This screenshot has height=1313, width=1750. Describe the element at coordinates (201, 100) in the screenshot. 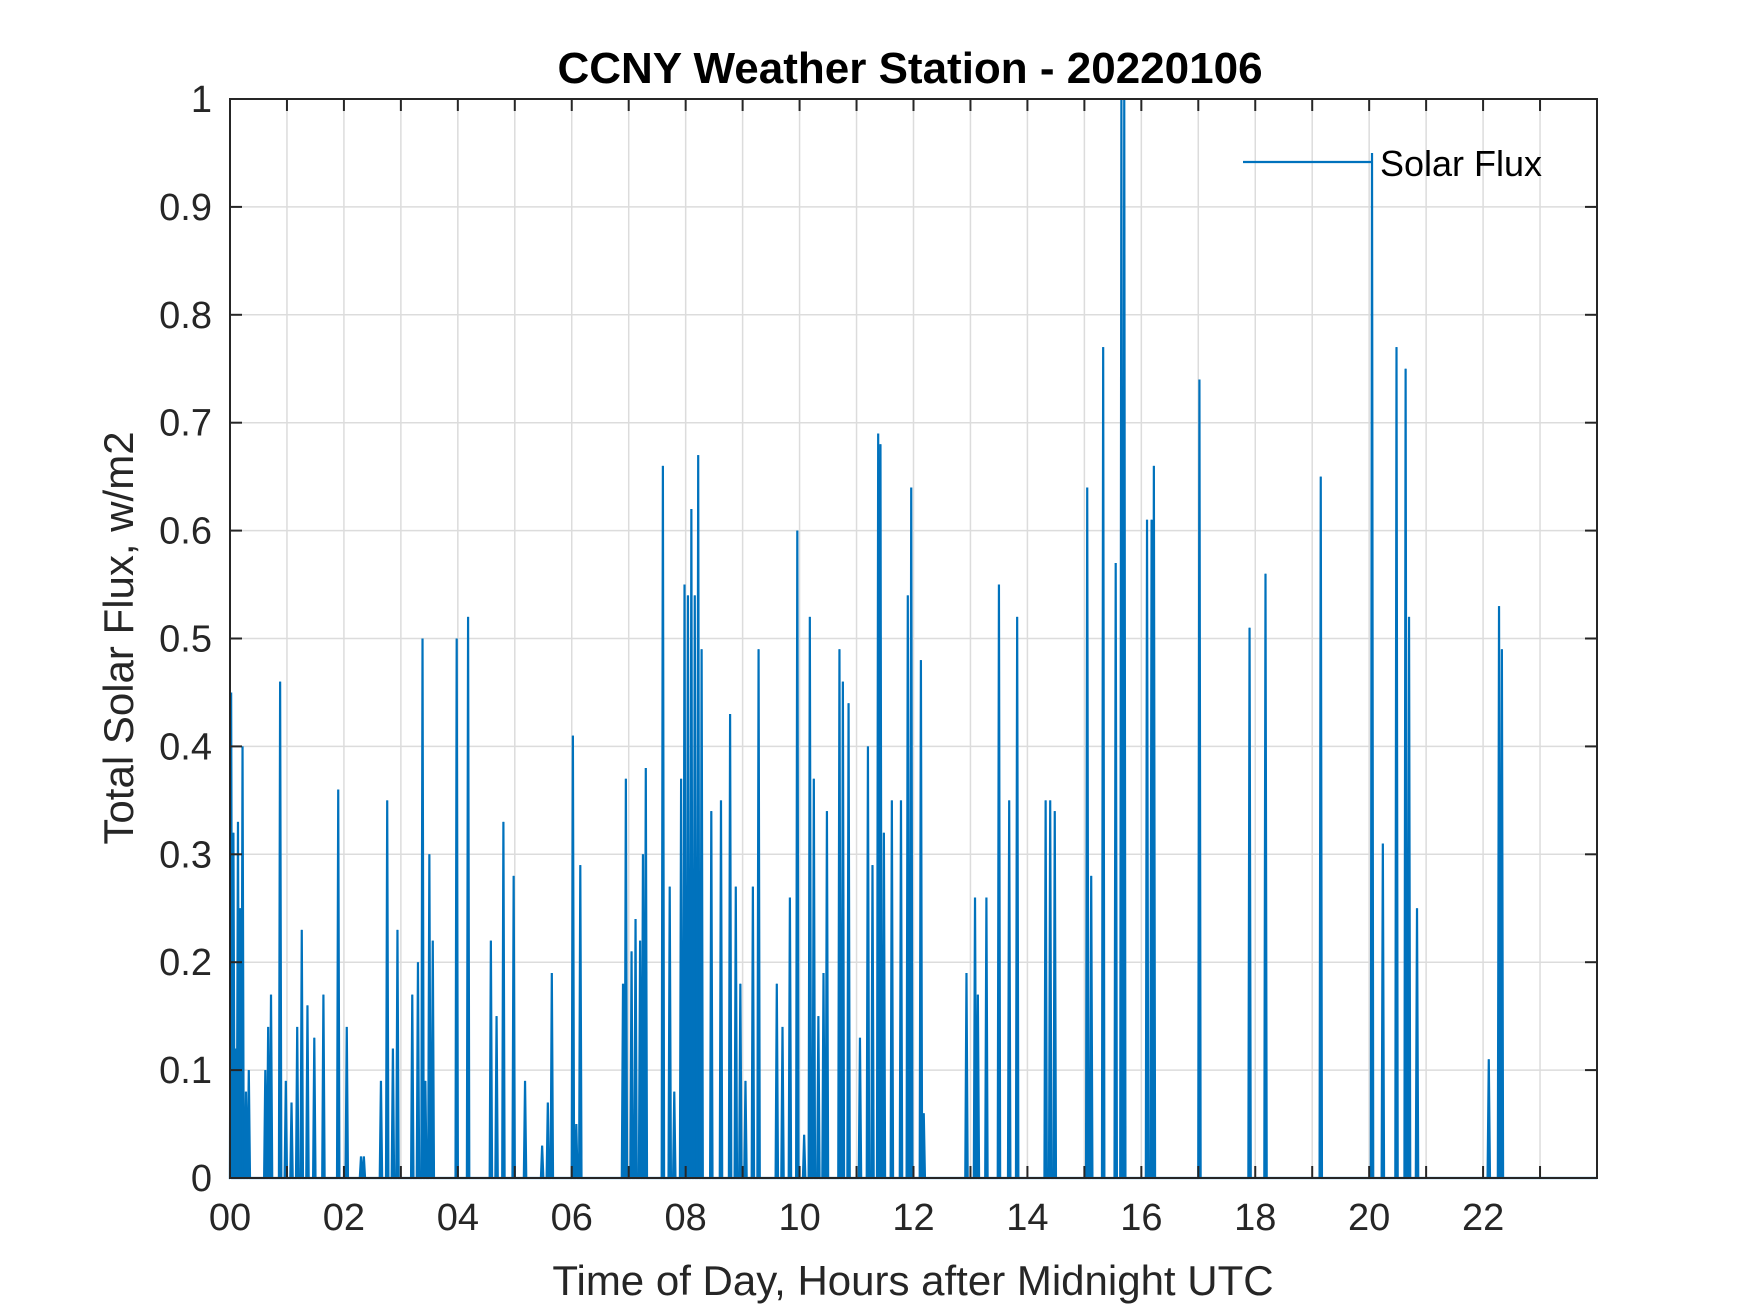

I see `y-tick-label: 1` at that location.